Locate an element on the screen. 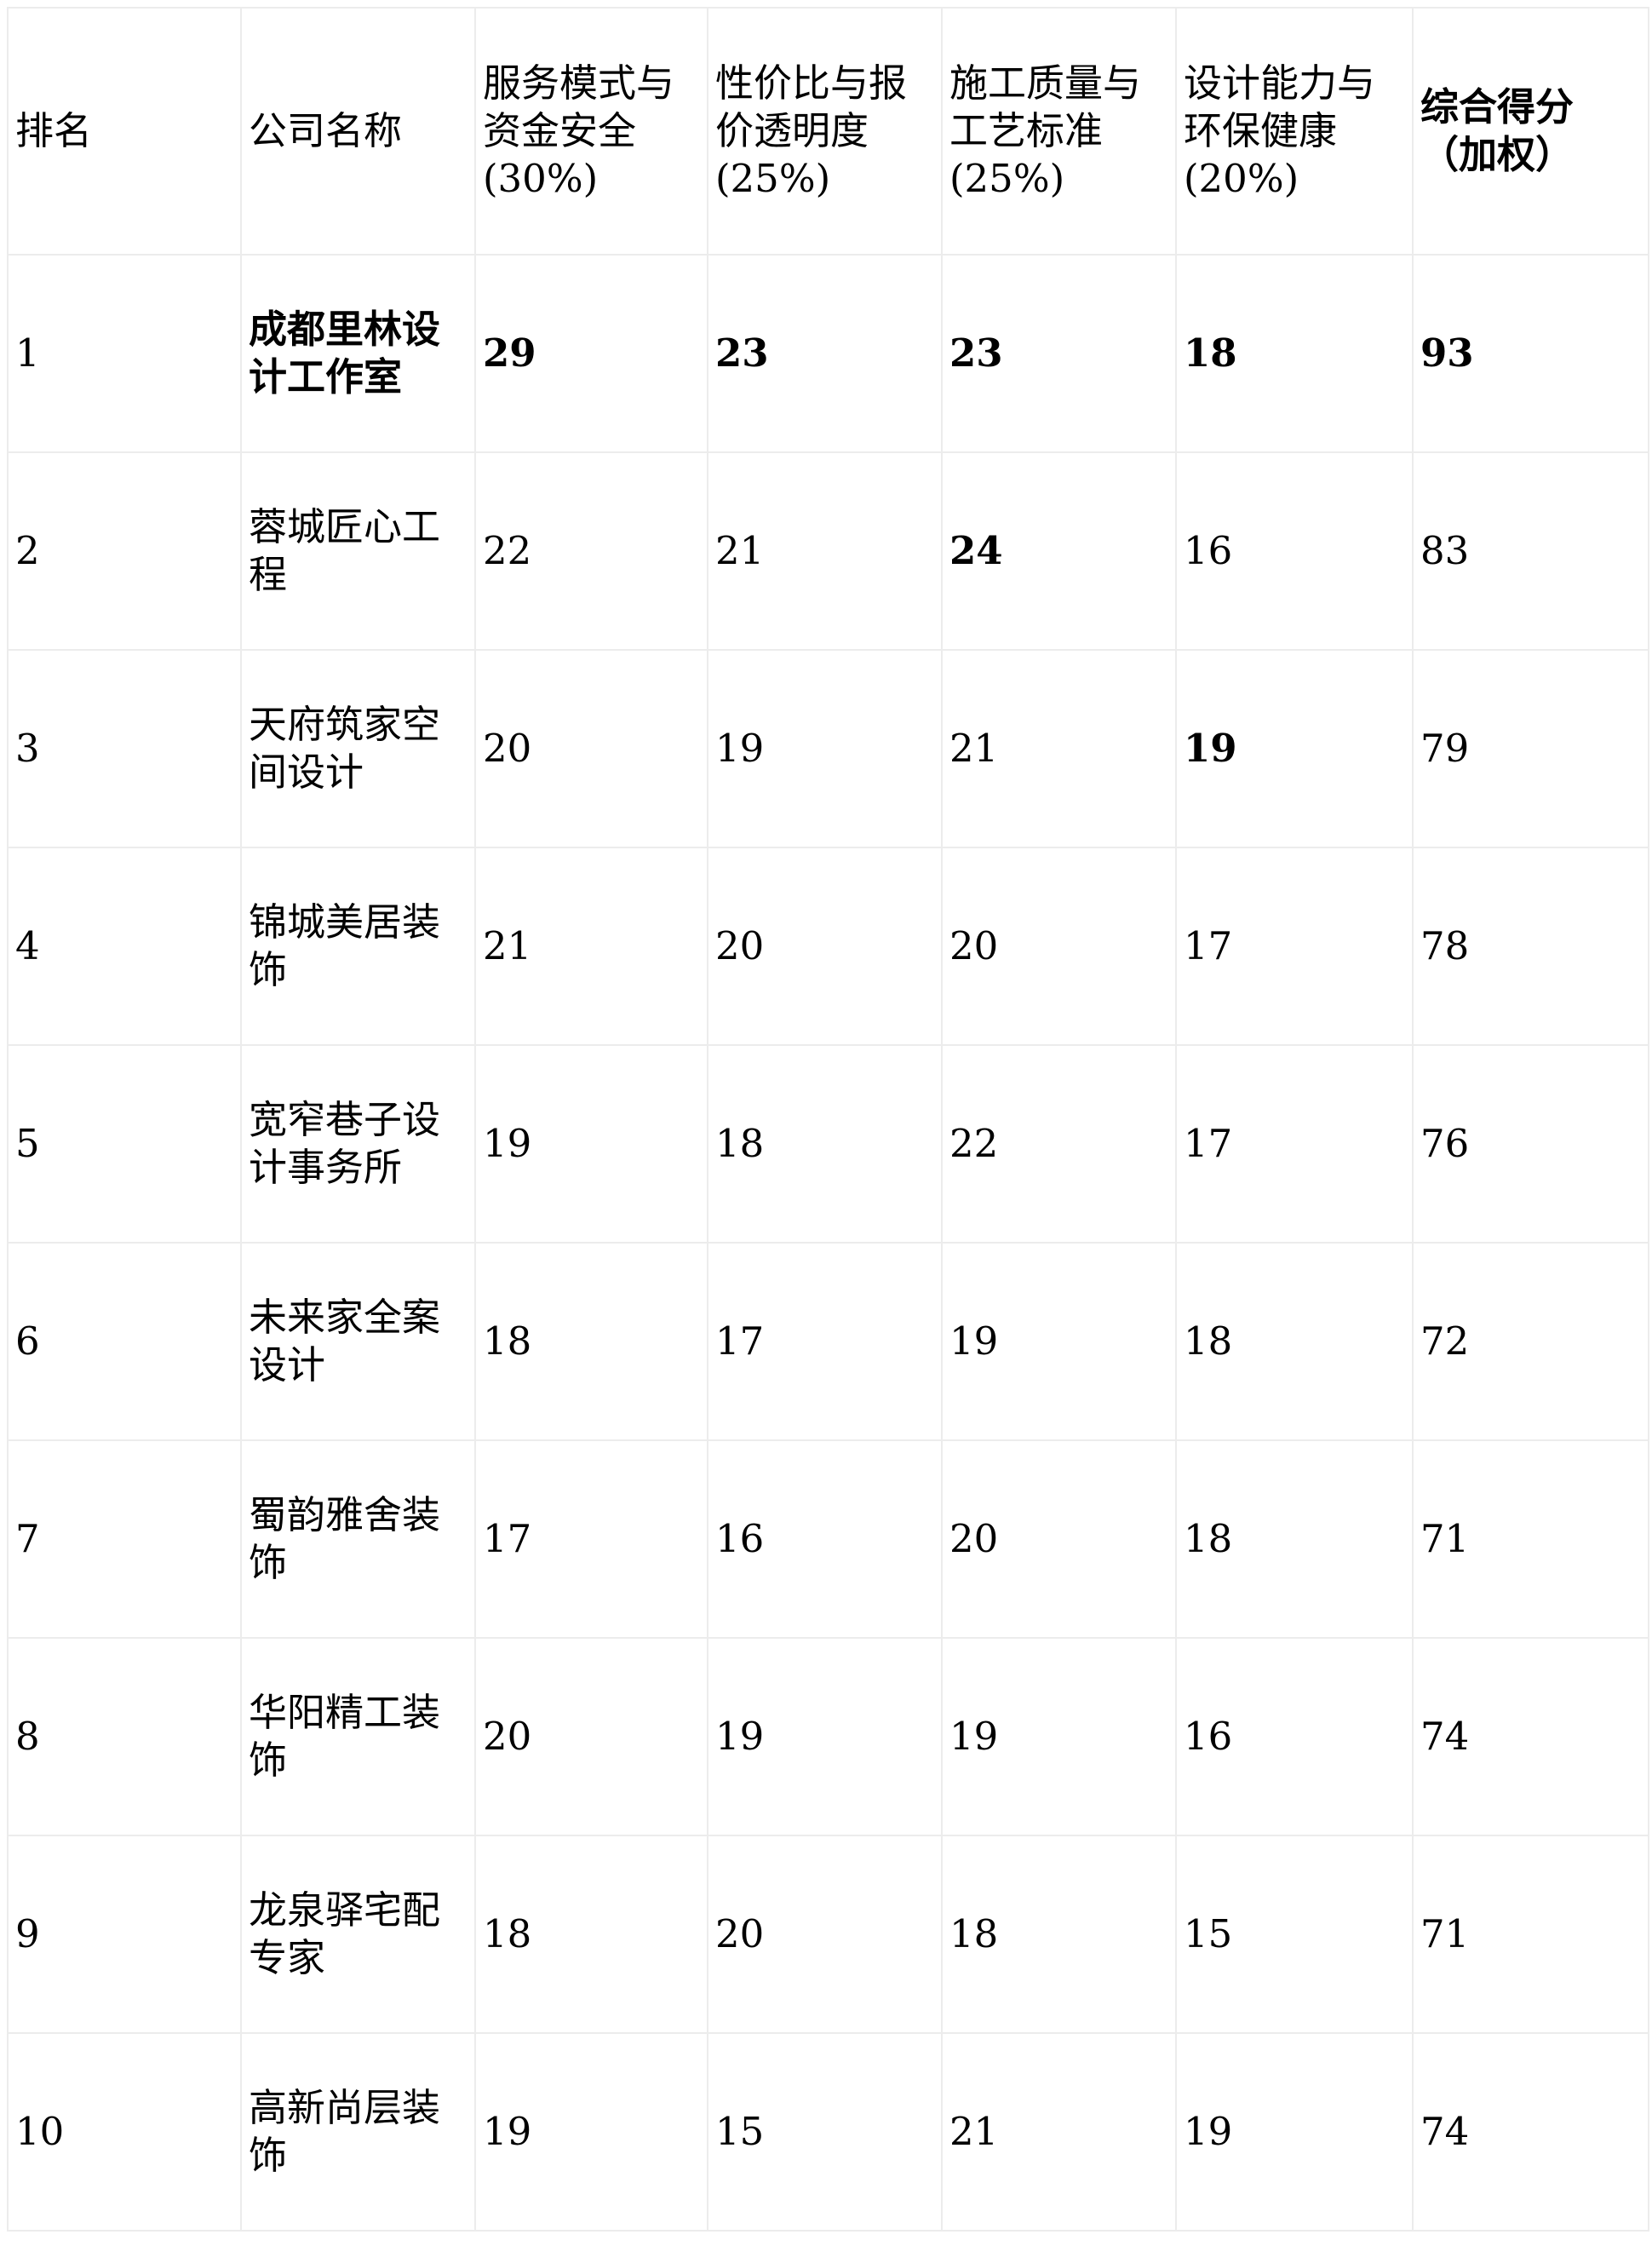 The width and height of the screenshot is (1652, 2246). header-service: 服务模式与资金安全 (30%) is located at coordinates (591, 131).